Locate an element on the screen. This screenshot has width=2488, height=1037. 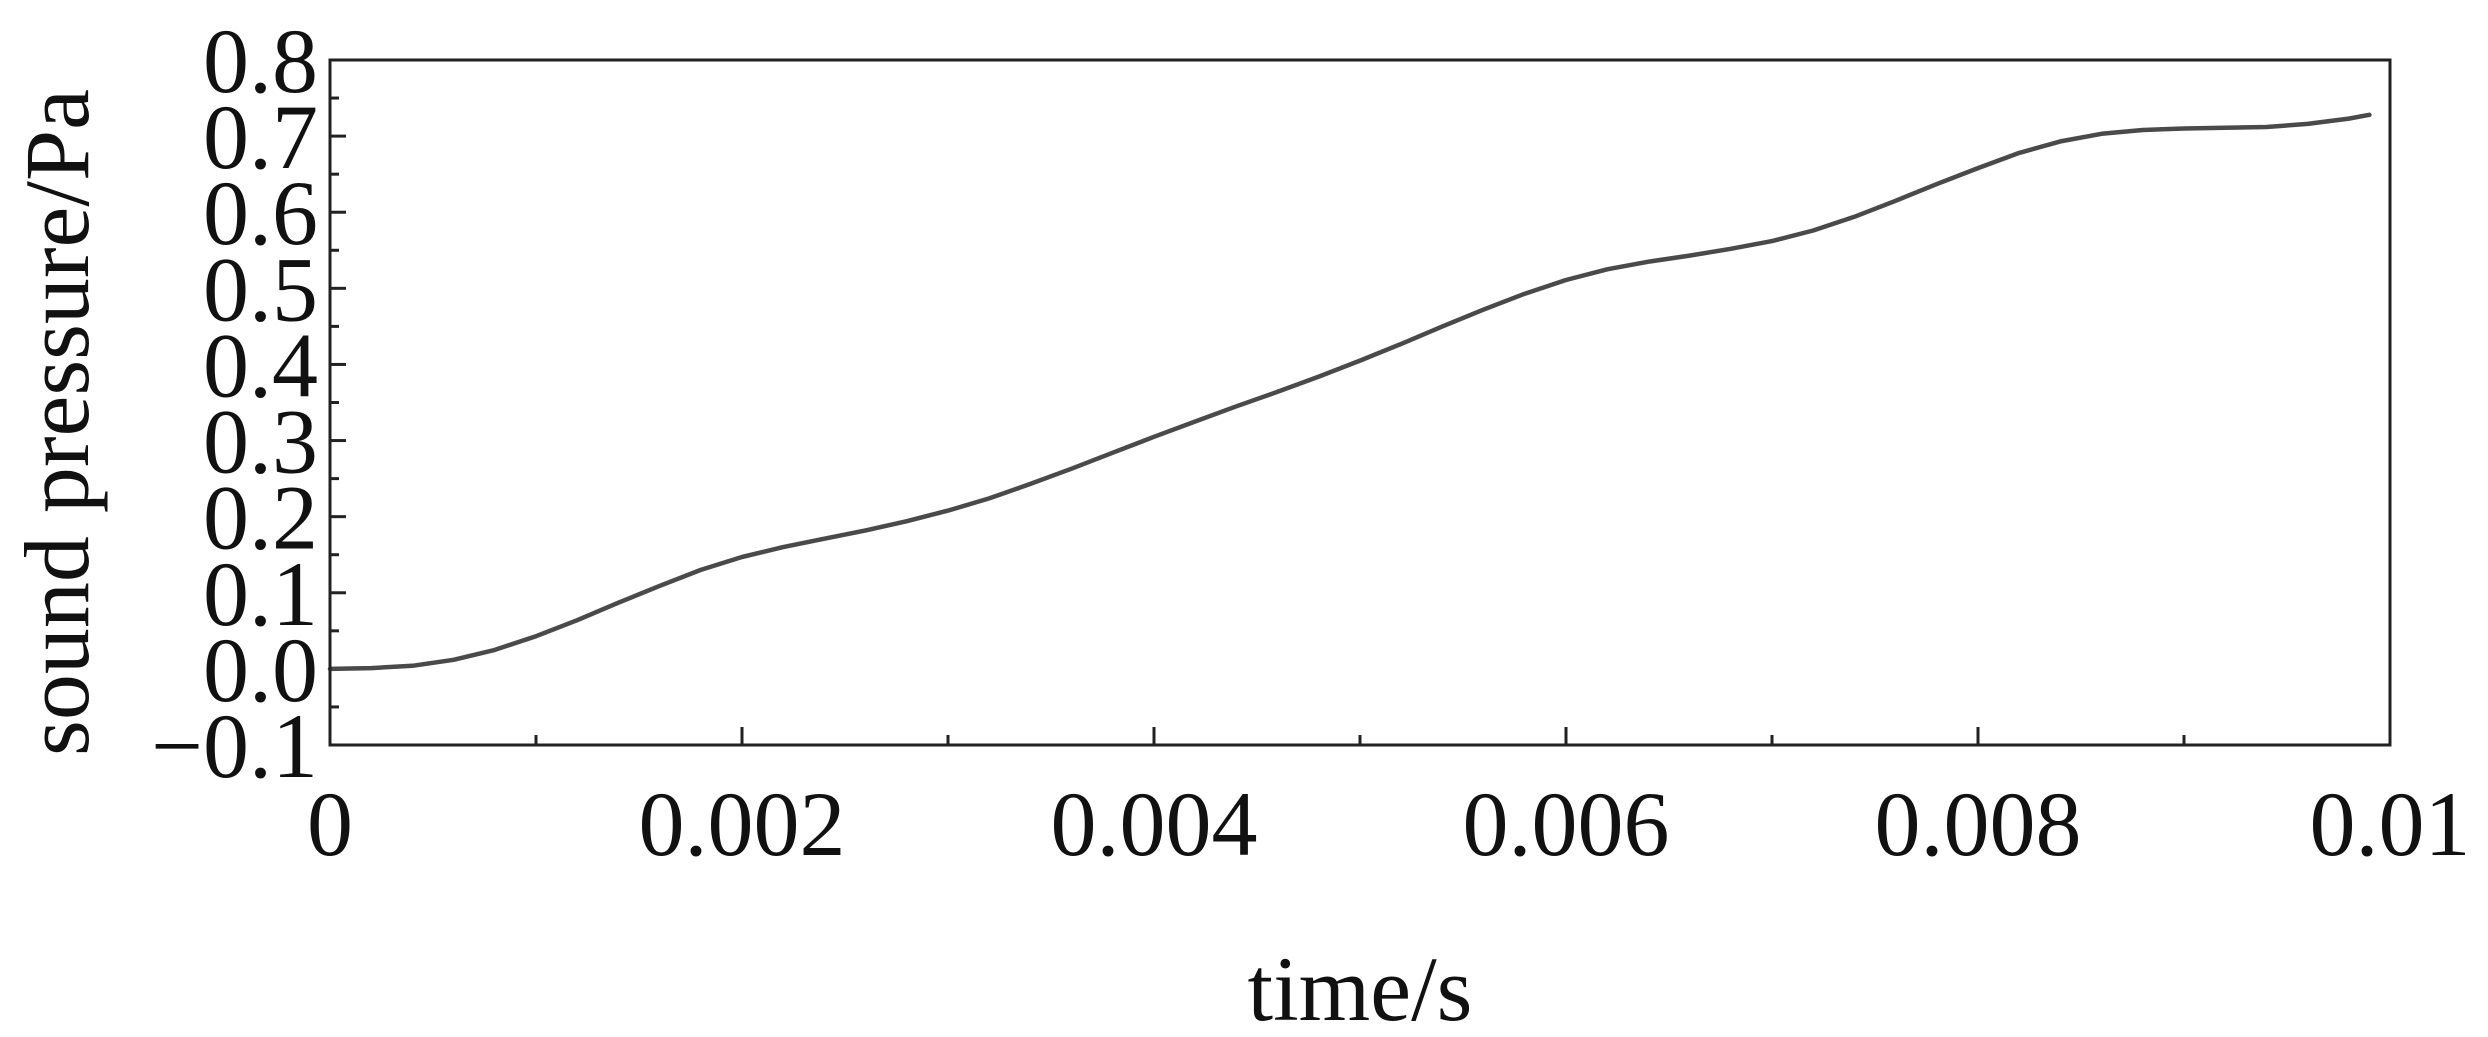
x-tick-label: 0 is located at coordinates (330, 824).